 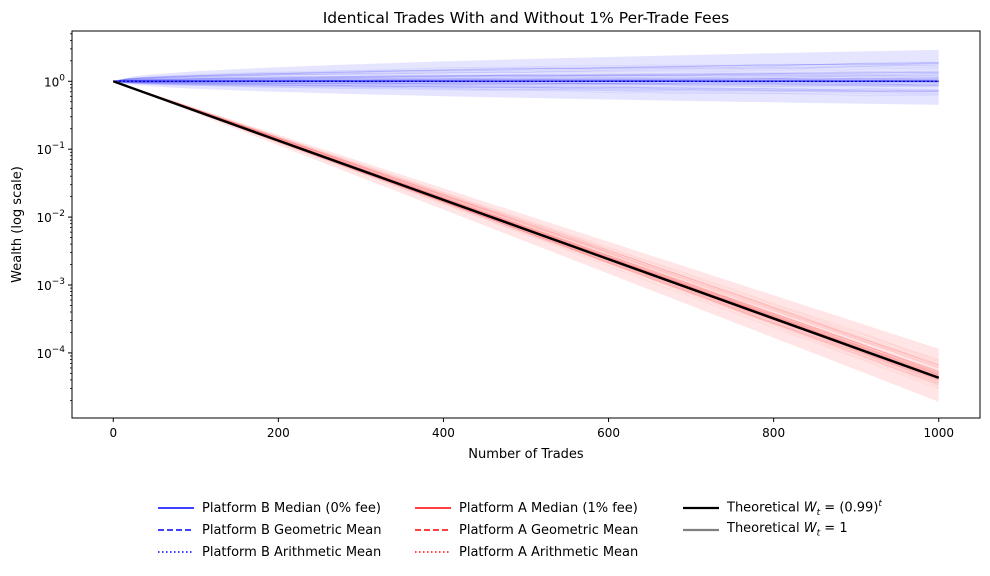 What do you see at coordinates (50, 217) in the screenshot?
I see `y-tick-label: 10⁻²` at bounding box center [50, 217].